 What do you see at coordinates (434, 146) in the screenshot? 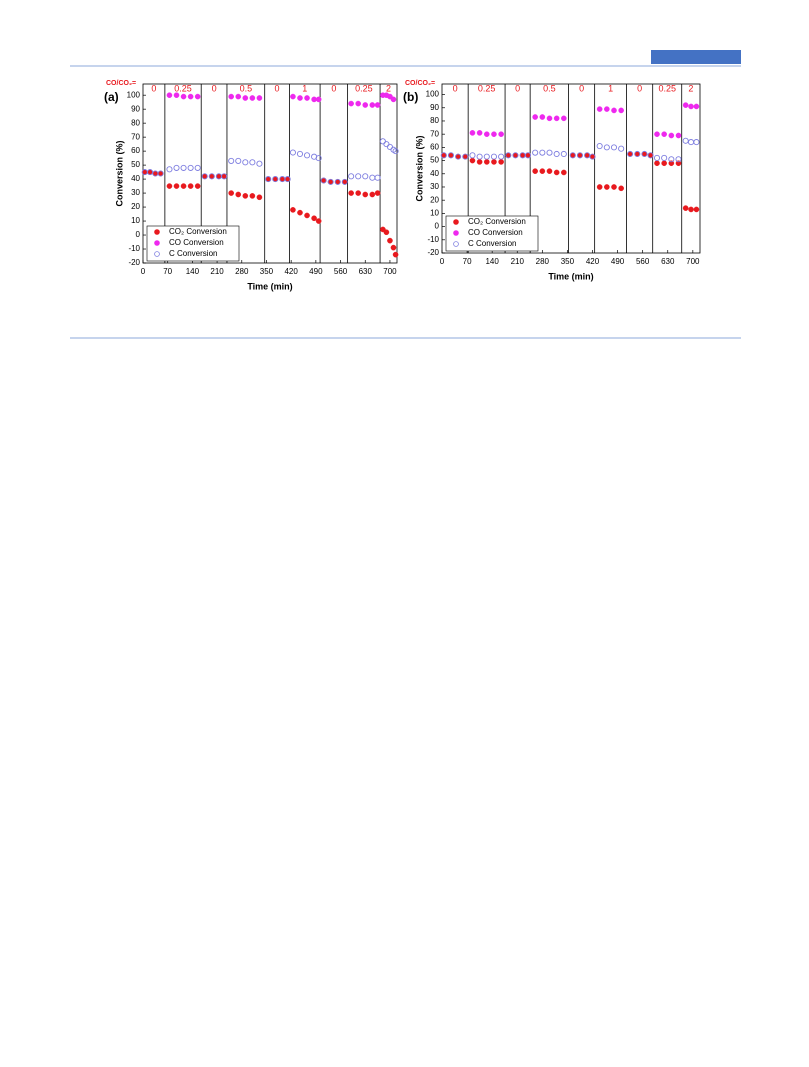
I see `y-tick-label: 60` at bounding box center [434, 146].